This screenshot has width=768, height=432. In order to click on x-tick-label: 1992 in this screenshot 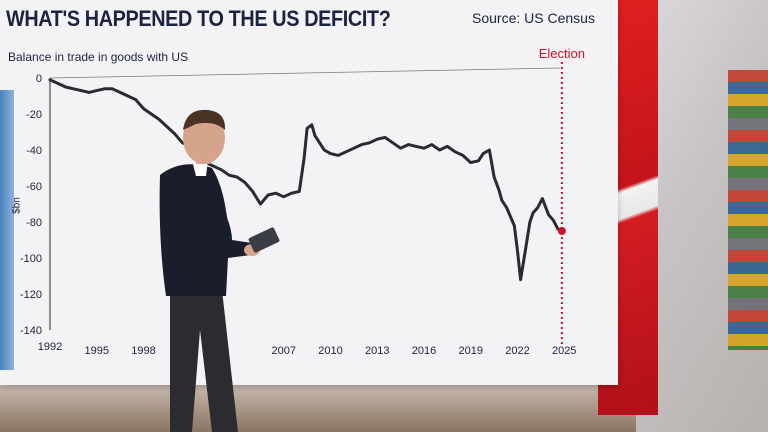, I will do `click(50, 347)`.